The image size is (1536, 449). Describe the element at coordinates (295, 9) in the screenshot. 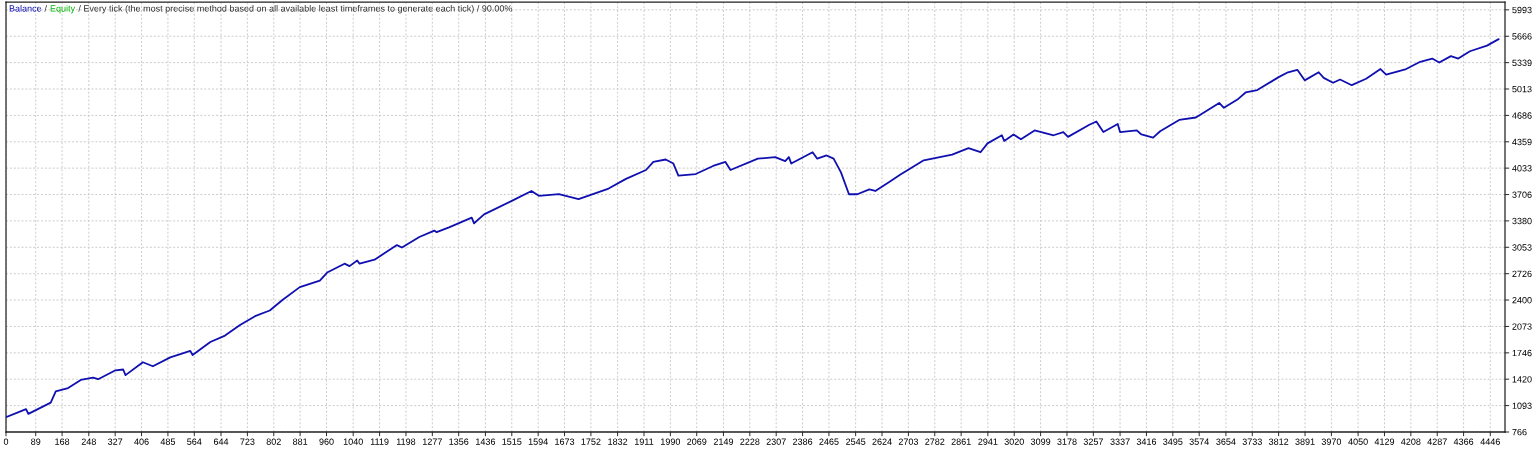

I see `annotation: / Every tick (the most precise method based on all available least timeframes to generate each tick) / 90.00%` at that location.